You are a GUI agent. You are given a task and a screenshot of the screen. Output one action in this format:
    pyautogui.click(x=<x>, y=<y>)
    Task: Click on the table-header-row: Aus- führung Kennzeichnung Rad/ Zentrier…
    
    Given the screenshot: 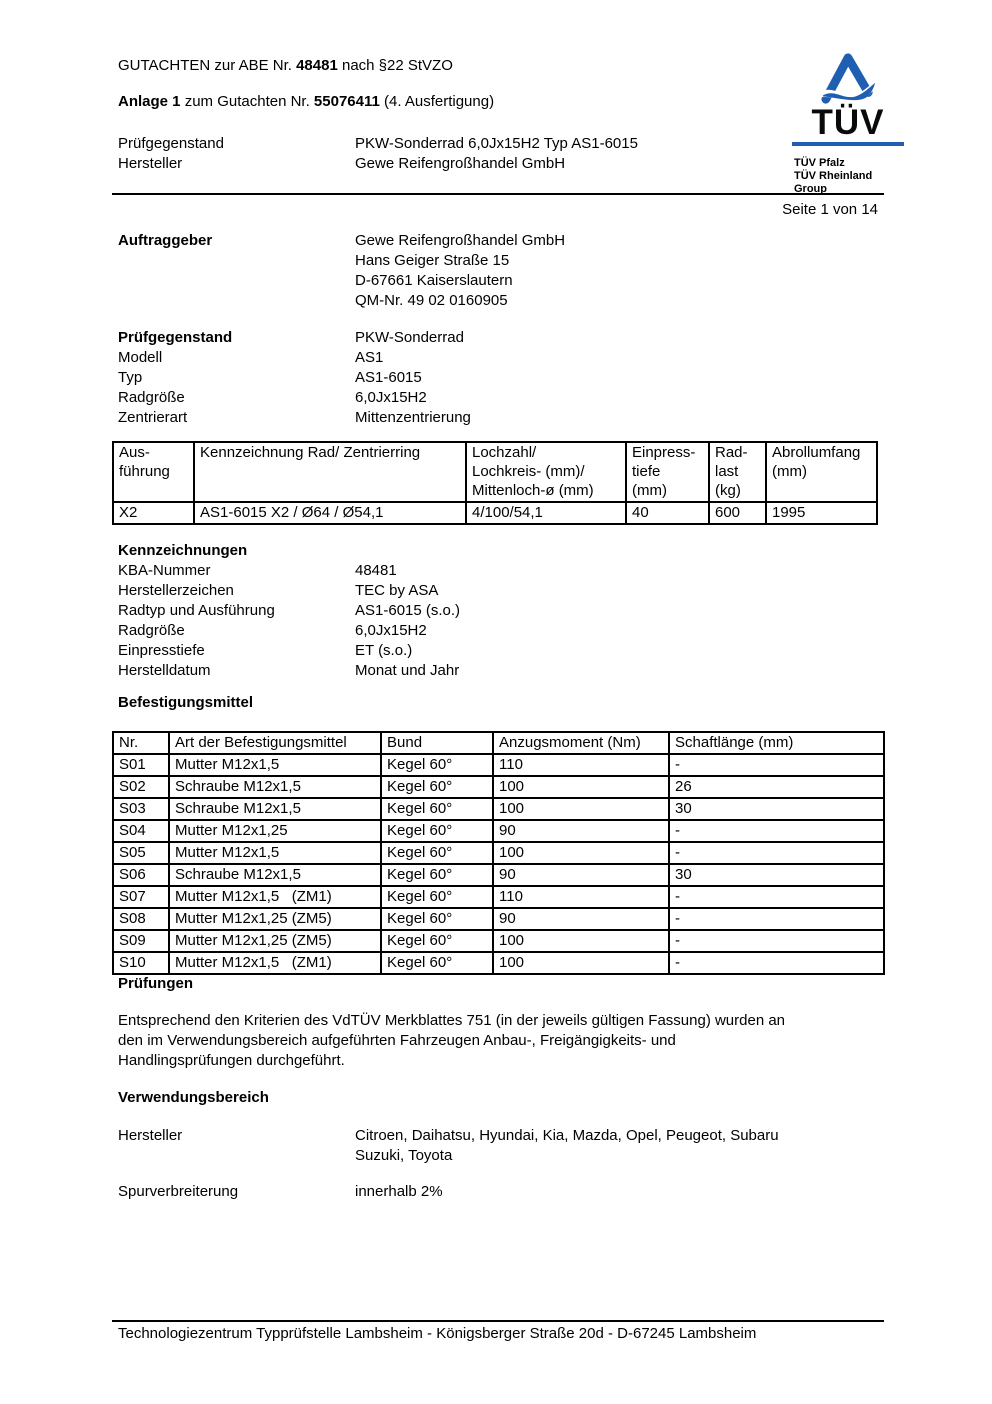 What is the action you would take?
    pyautogui.click(x=495, y=472)
    